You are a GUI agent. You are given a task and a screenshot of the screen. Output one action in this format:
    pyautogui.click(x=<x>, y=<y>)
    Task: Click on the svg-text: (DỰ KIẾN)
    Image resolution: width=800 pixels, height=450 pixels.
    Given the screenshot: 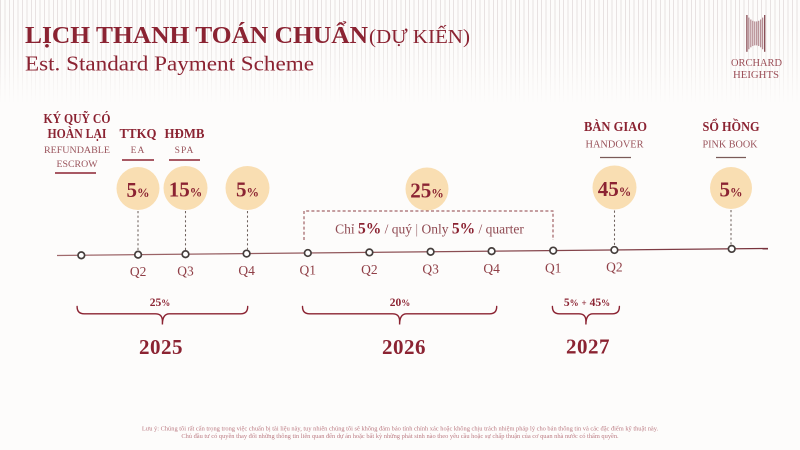 What is the action you would take?
    pyautogui.click(x=419, y=36)
    